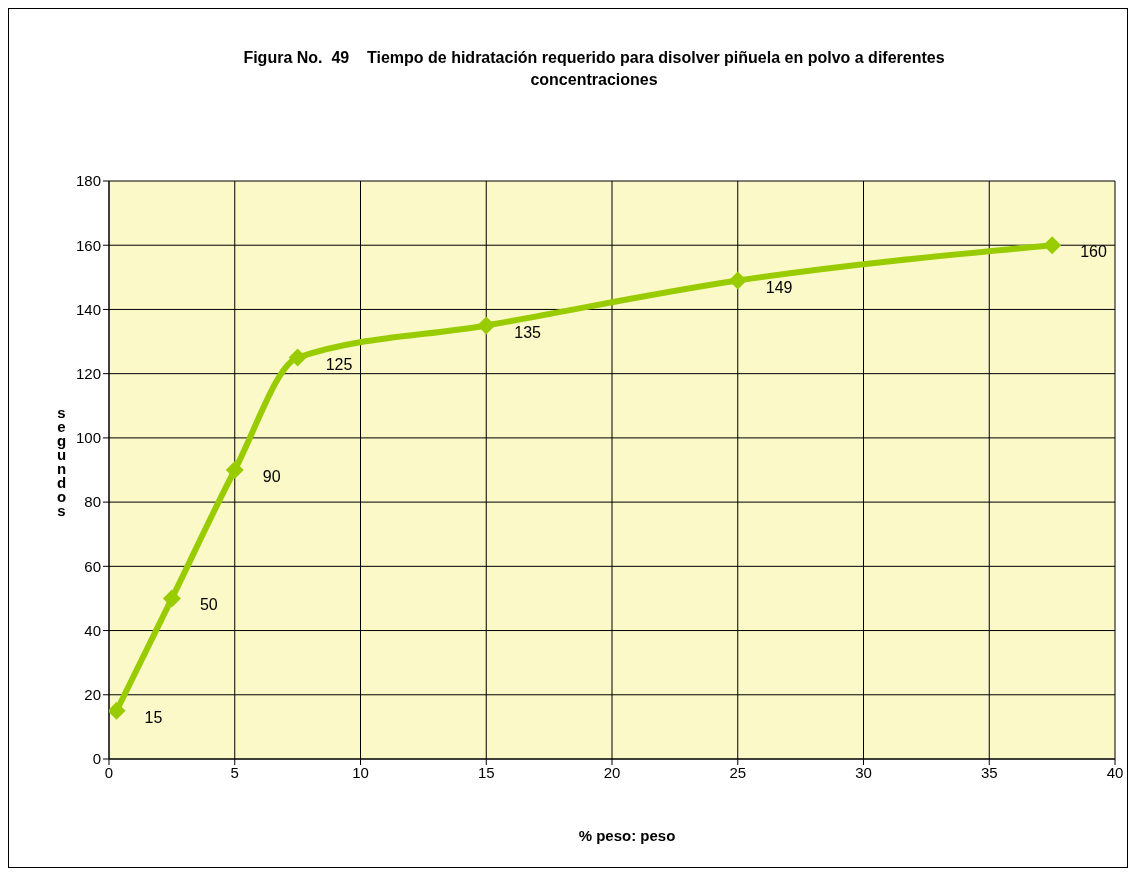 The image size is (1136, 880). Describe the element at coordinates (88, 181) in the screenshot. I see `y-tick-label: 180` at that location.